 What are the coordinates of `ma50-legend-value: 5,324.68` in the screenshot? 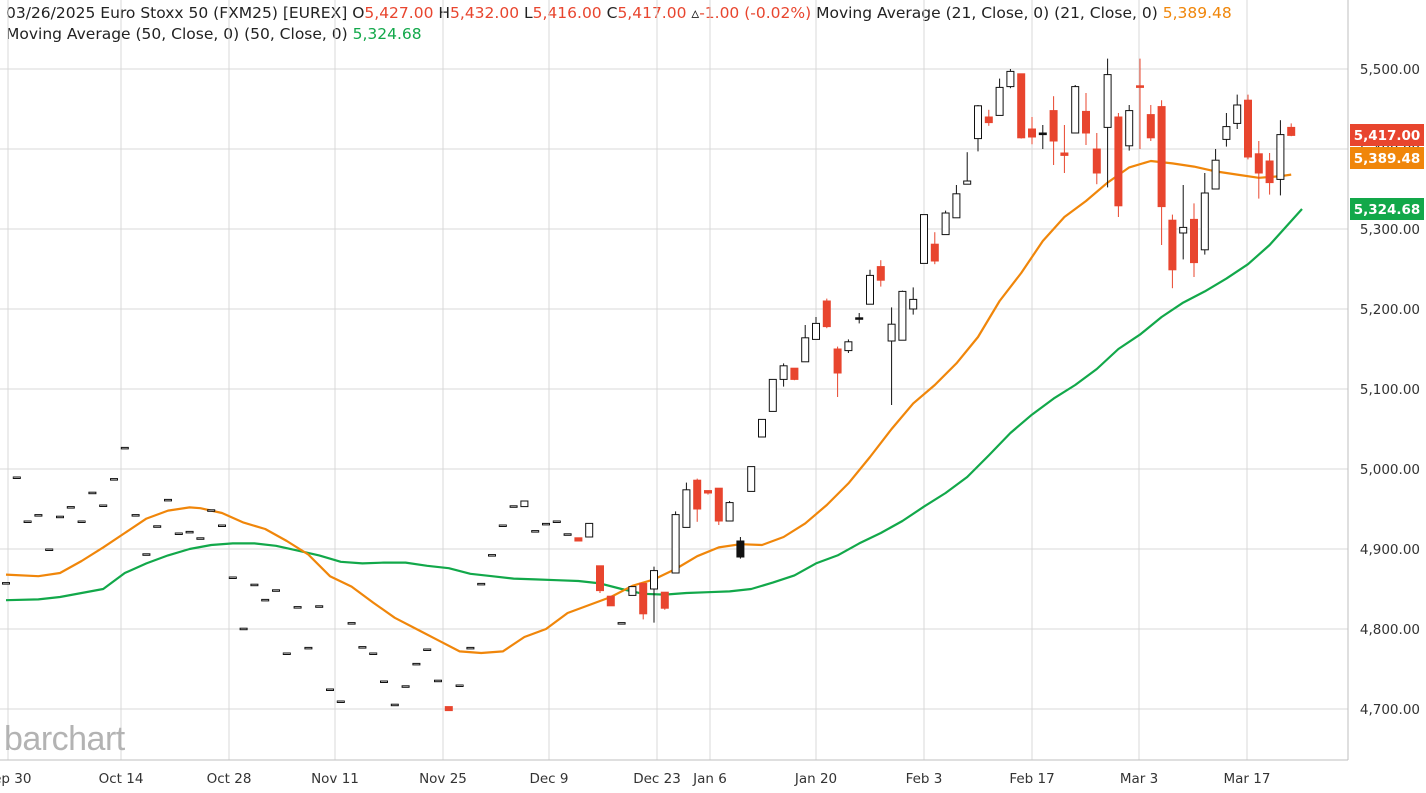 It's located at (387, 34).